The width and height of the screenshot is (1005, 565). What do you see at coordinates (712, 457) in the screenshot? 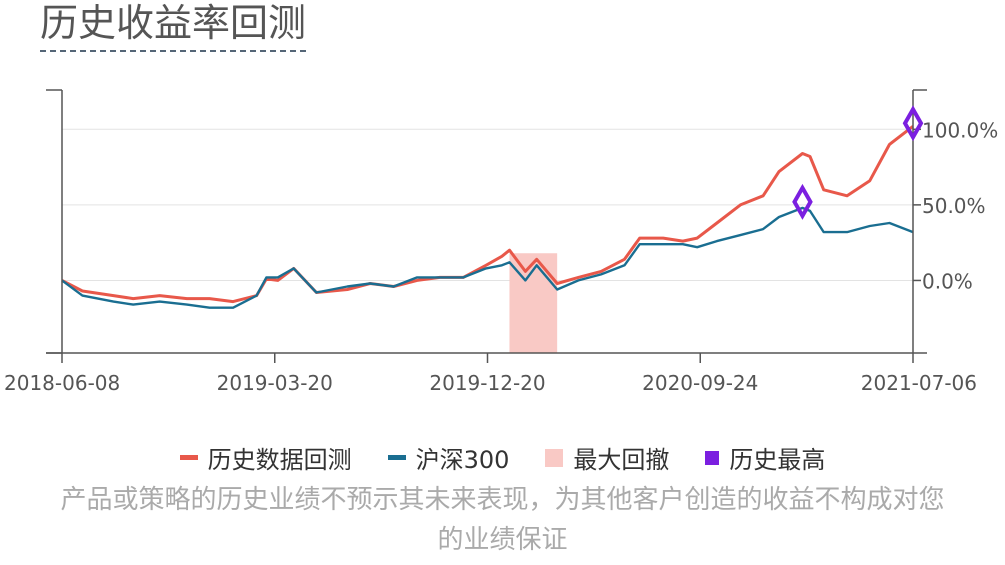
I see `peak-swatch` at bounding box center [712, 457].